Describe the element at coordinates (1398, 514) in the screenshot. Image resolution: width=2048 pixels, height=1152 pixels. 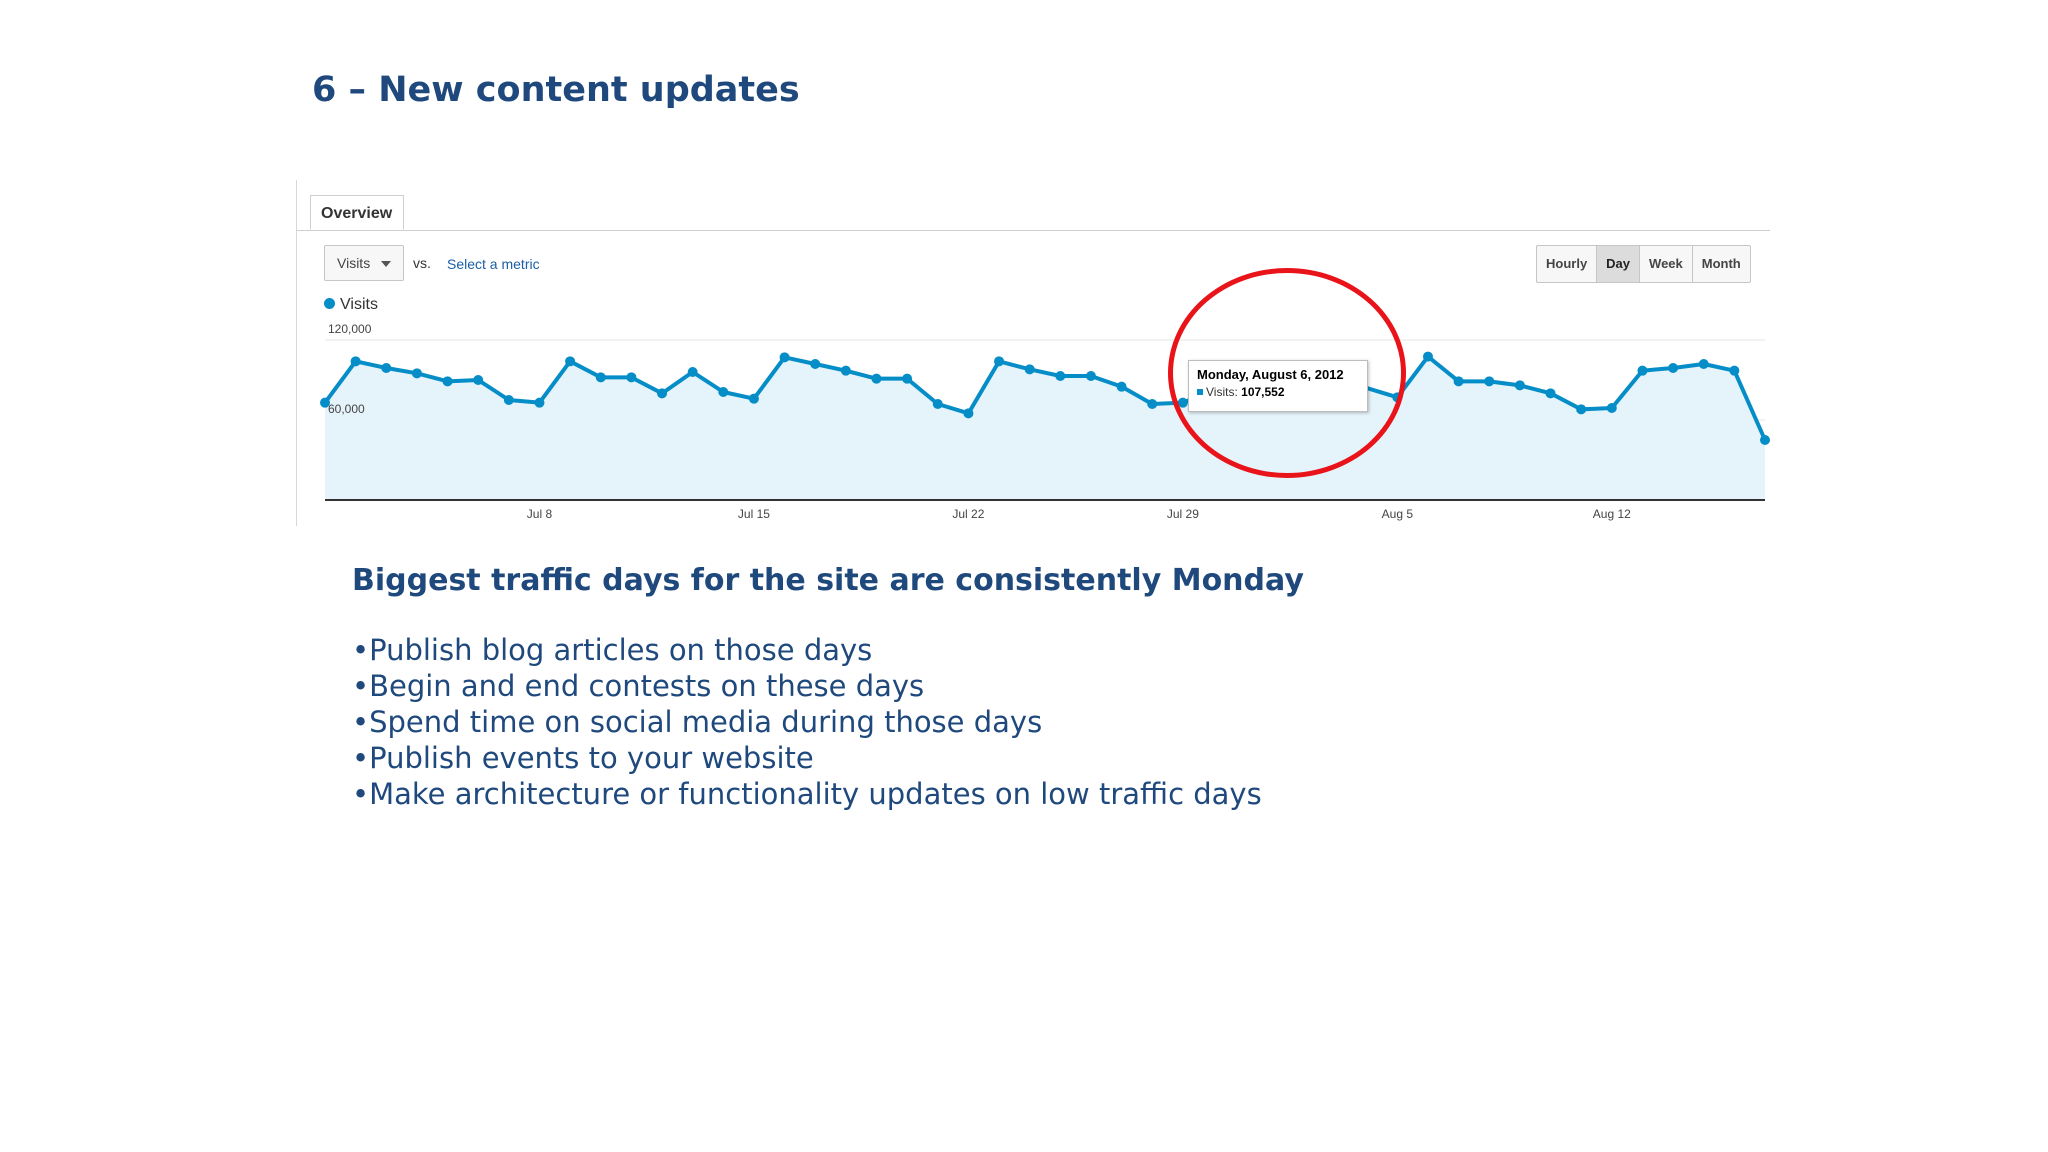
I see `x-tick-label: Aug 5` at that location.